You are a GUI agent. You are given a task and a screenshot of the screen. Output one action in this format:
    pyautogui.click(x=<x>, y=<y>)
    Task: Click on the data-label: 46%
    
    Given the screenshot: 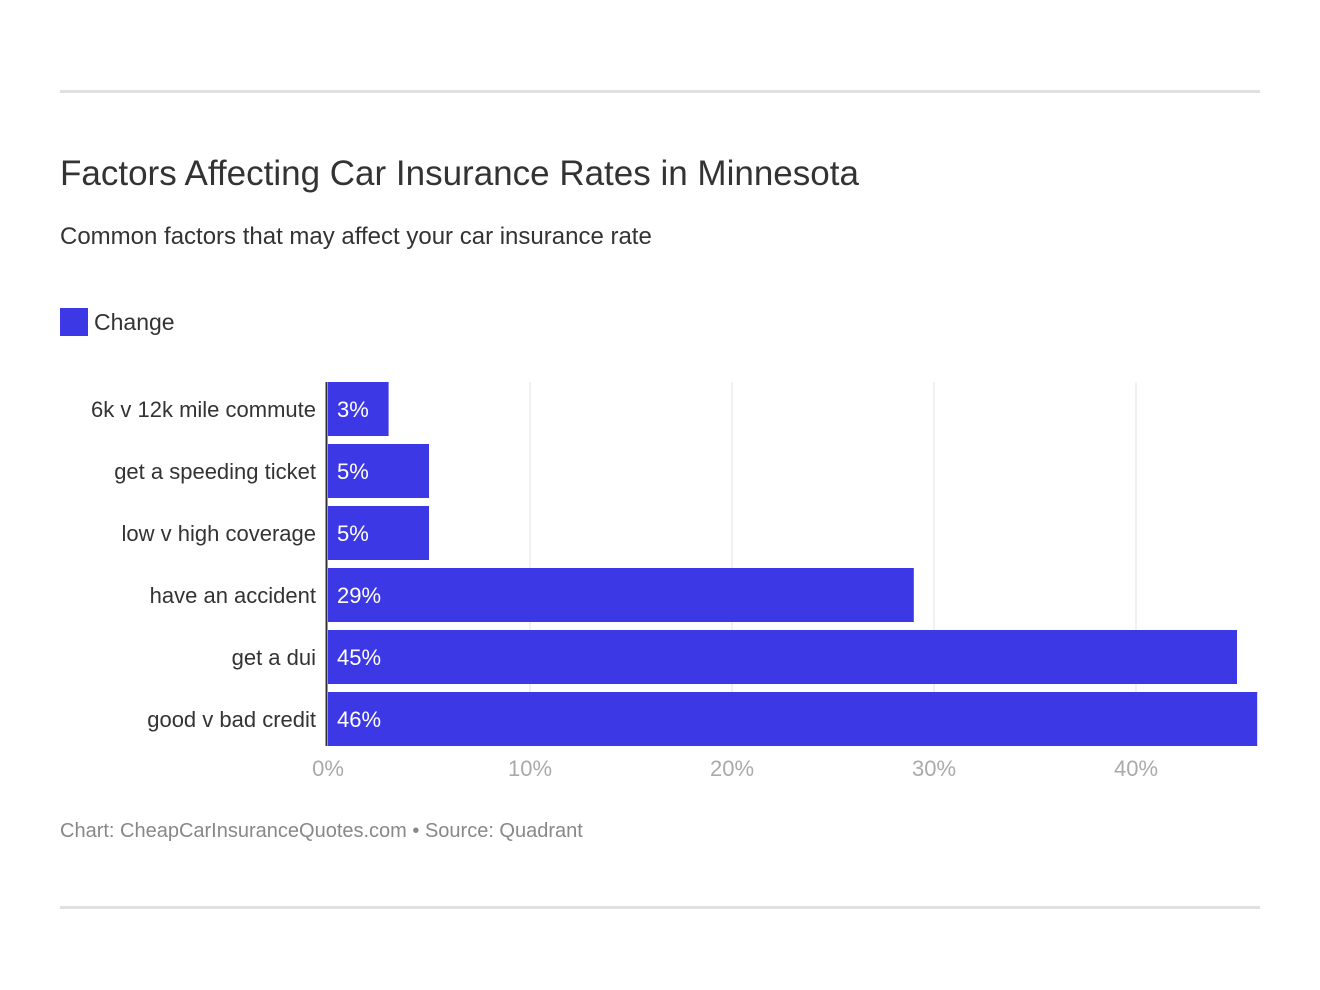 What is the action you would take?
    pyautogui.click(x=359, y=719)
    